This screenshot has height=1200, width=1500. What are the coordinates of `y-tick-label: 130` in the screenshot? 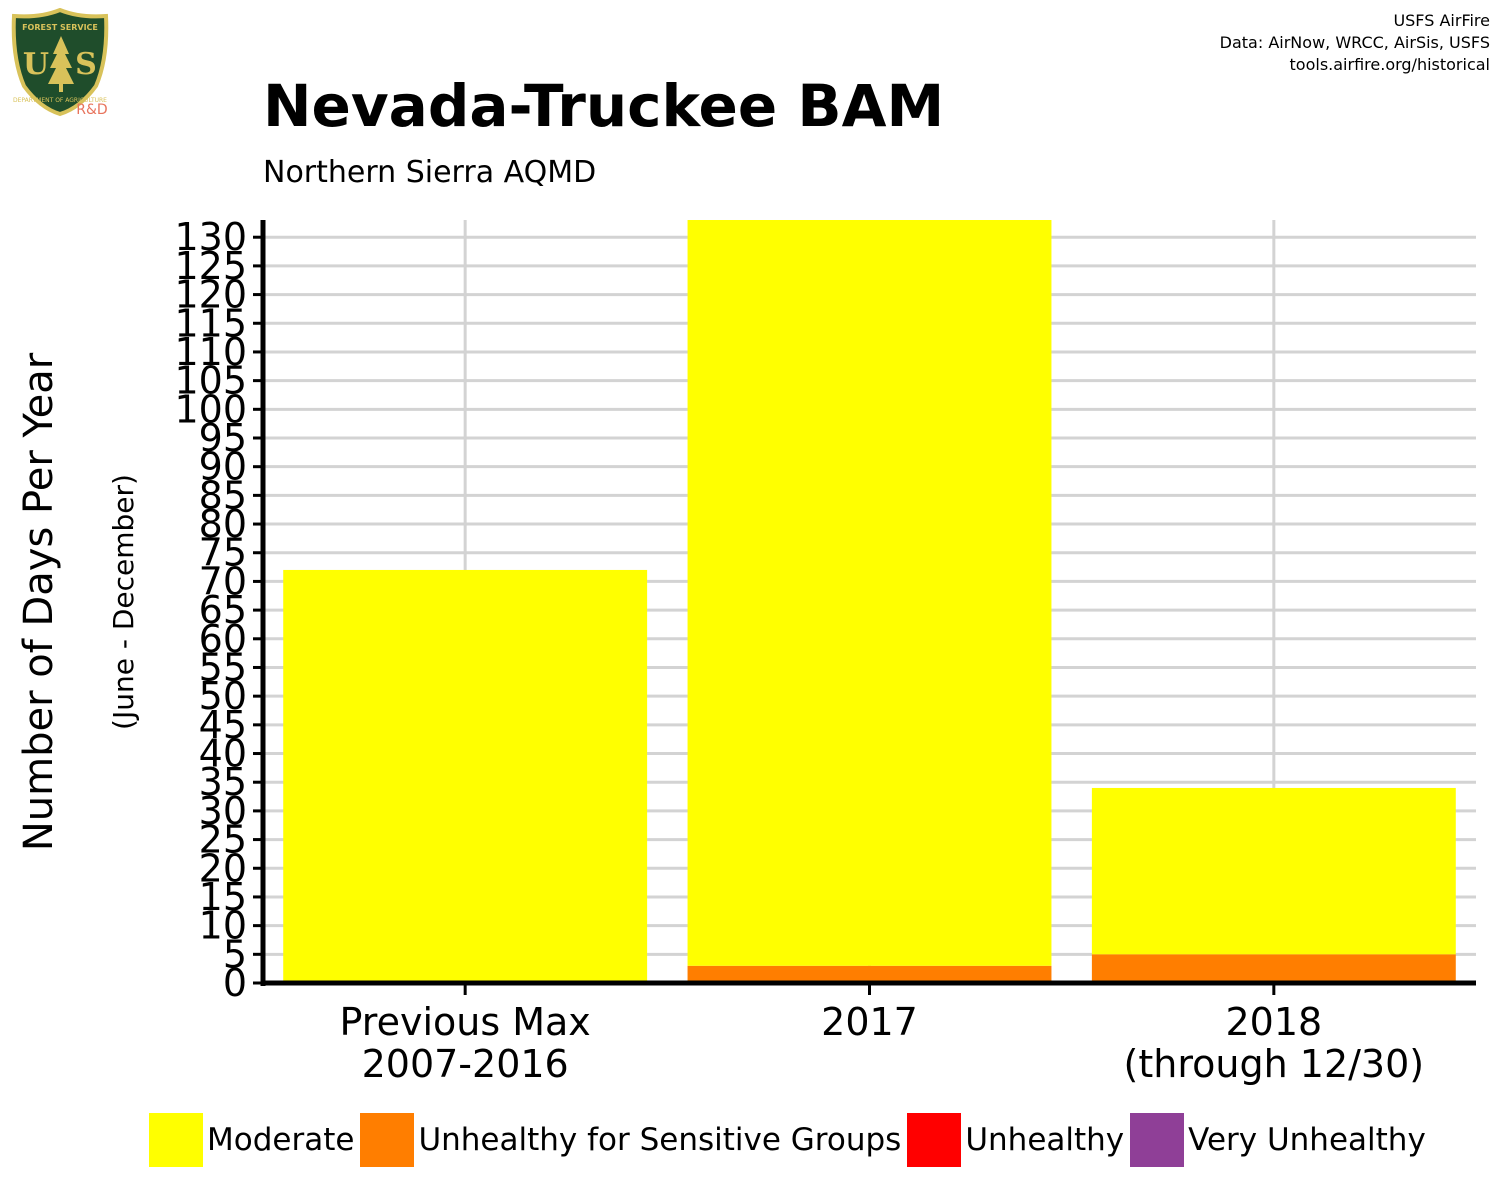 It's located at (210, 237).